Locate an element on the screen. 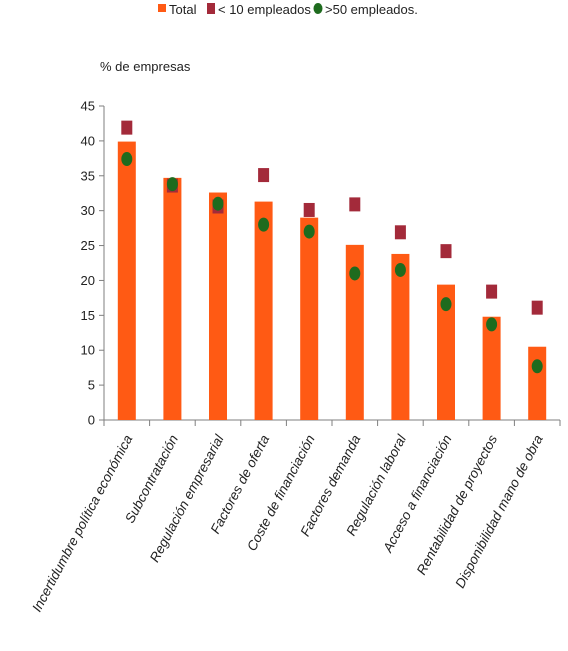  bar-incertidumbre-politica-economica is located at coordinates (126, 280).